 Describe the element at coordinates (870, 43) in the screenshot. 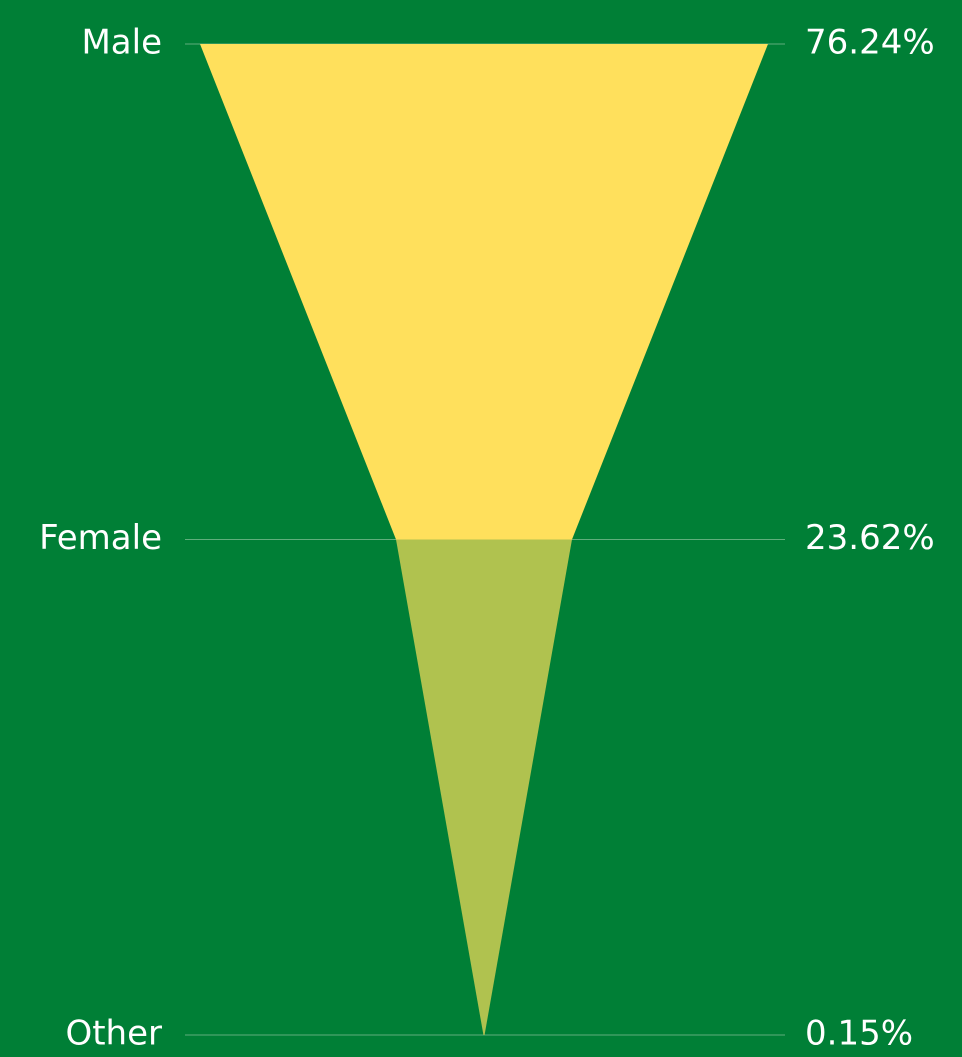

I see `value-label: 76.24%` at that location.